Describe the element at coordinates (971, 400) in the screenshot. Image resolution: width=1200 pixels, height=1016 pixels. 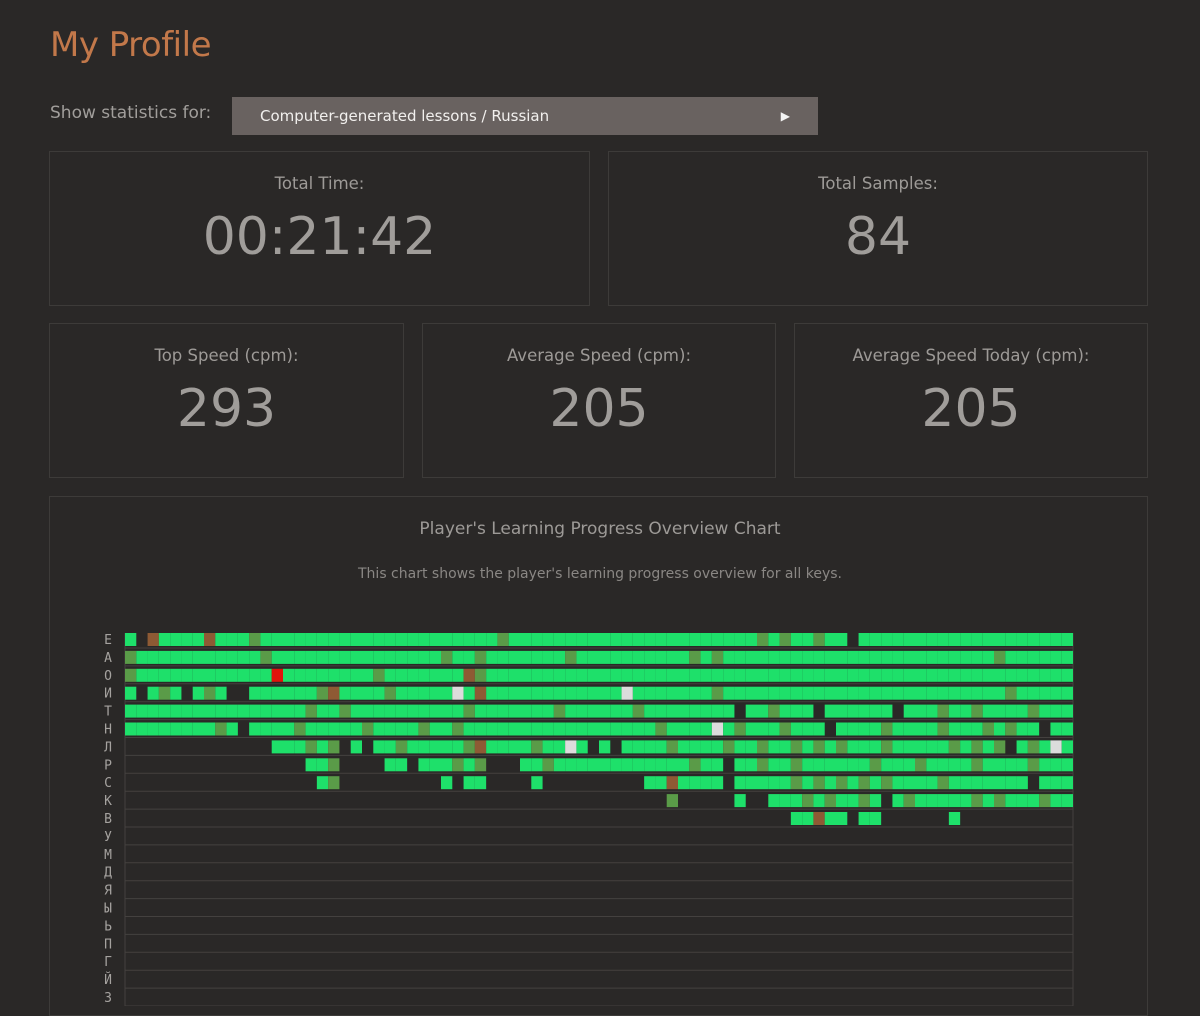
I see `average-speed-today-card: Average Speed Today (cpm): 205` at that location.